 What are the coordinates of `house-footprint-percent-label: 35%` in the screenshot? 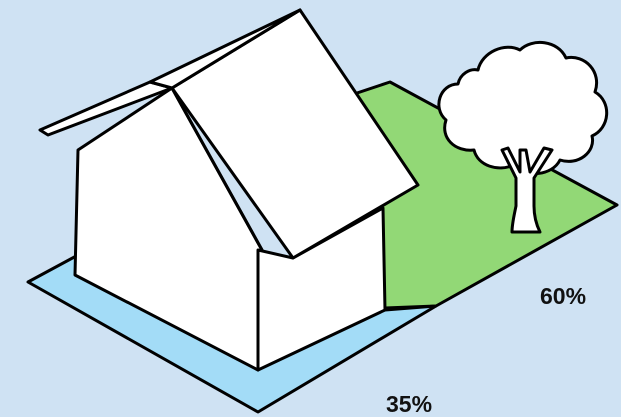 It's located at (409, 404).